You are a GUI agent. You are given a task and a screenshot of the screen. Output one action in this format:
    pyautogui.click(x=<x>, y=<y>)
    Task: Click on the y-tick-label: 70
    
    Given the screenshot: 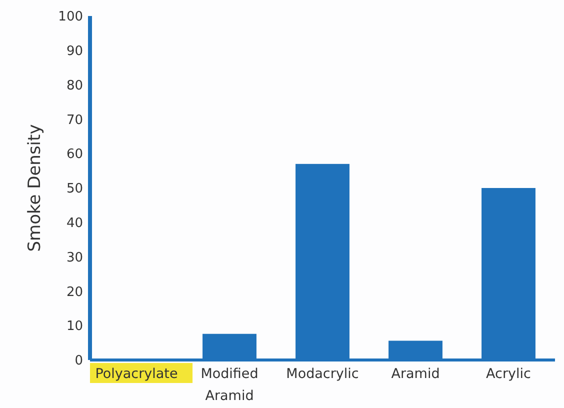 What is the action you would take?
    pyautogui.click(x=74, y=120)
    